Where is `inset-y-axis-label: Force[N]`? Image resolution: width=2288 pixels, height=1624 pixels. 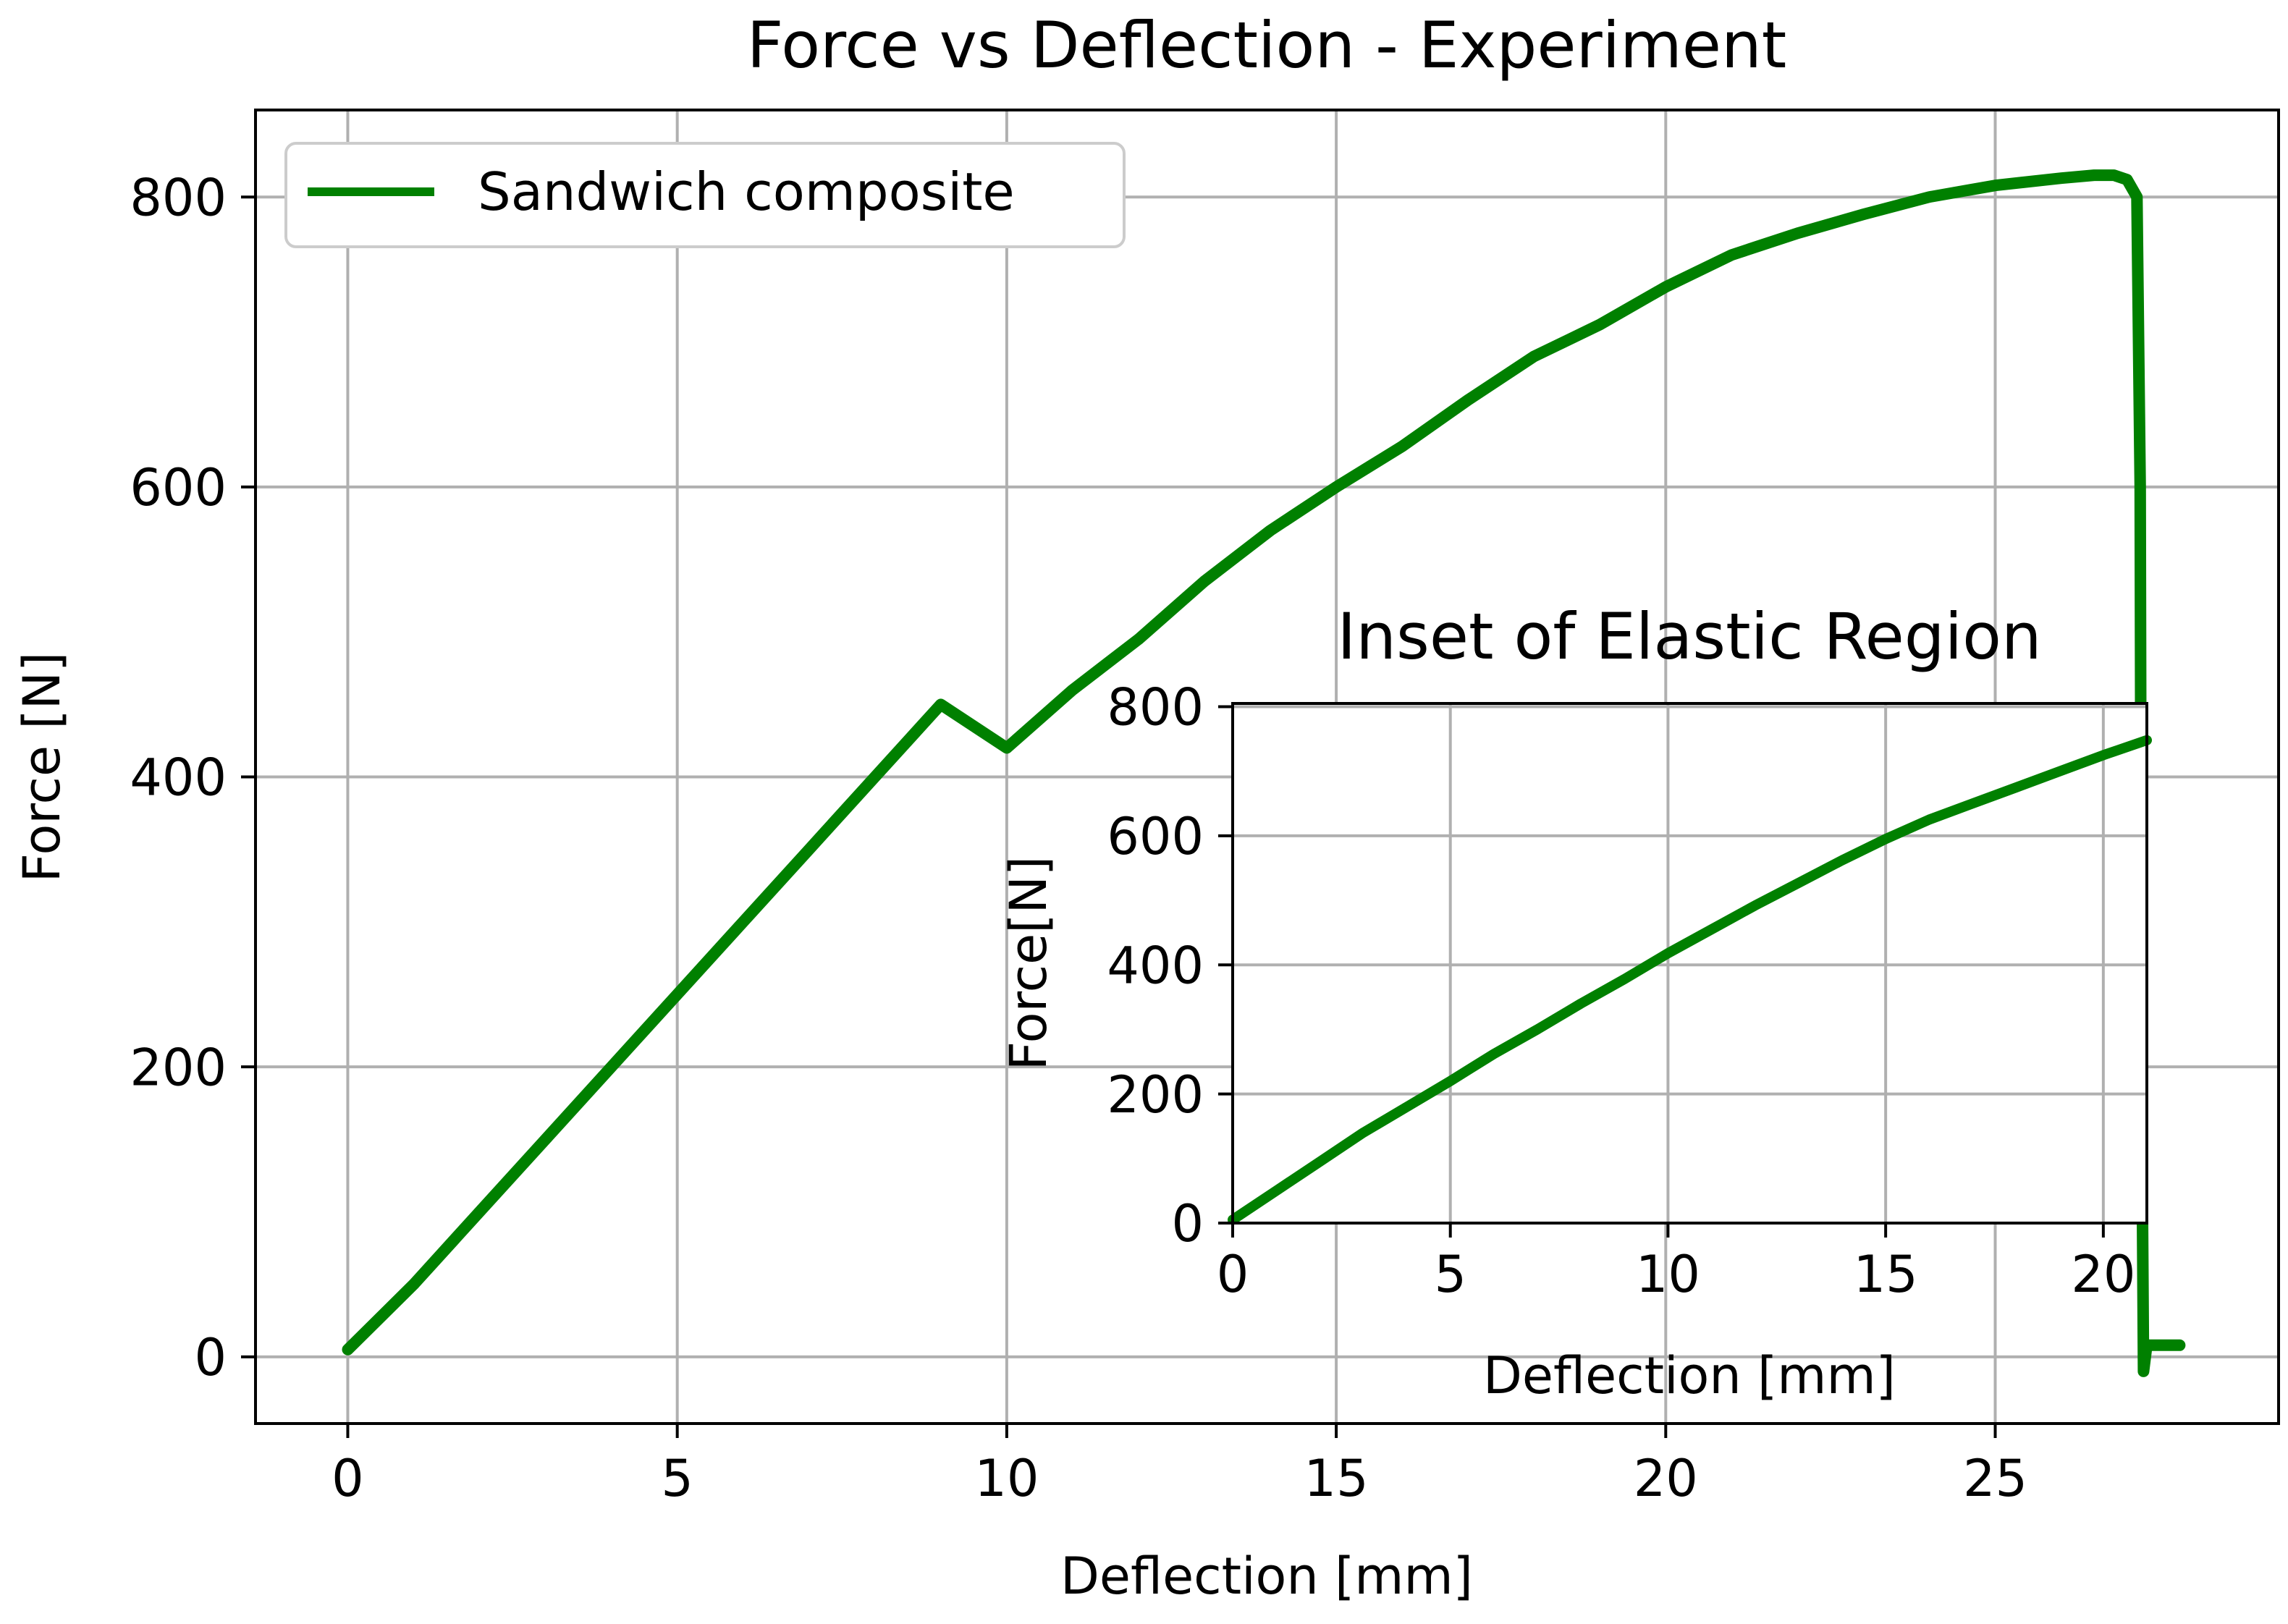
inset-y-axis-label: Force[N] is located at coordinates (1028, 963).